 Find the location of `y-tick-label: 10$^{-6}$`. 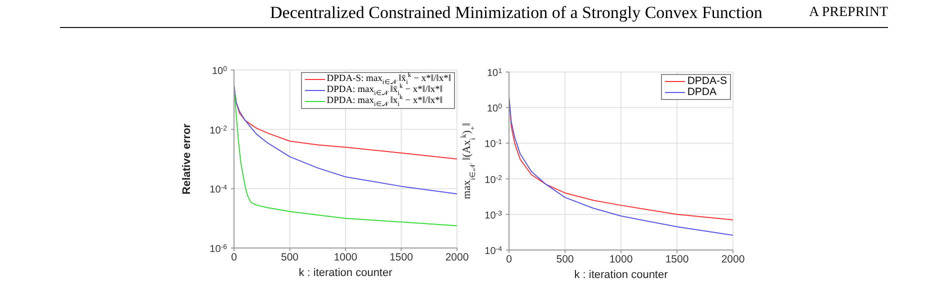

y-tick-label: 10$^{-6}$ is located at coordinates (219, 249).